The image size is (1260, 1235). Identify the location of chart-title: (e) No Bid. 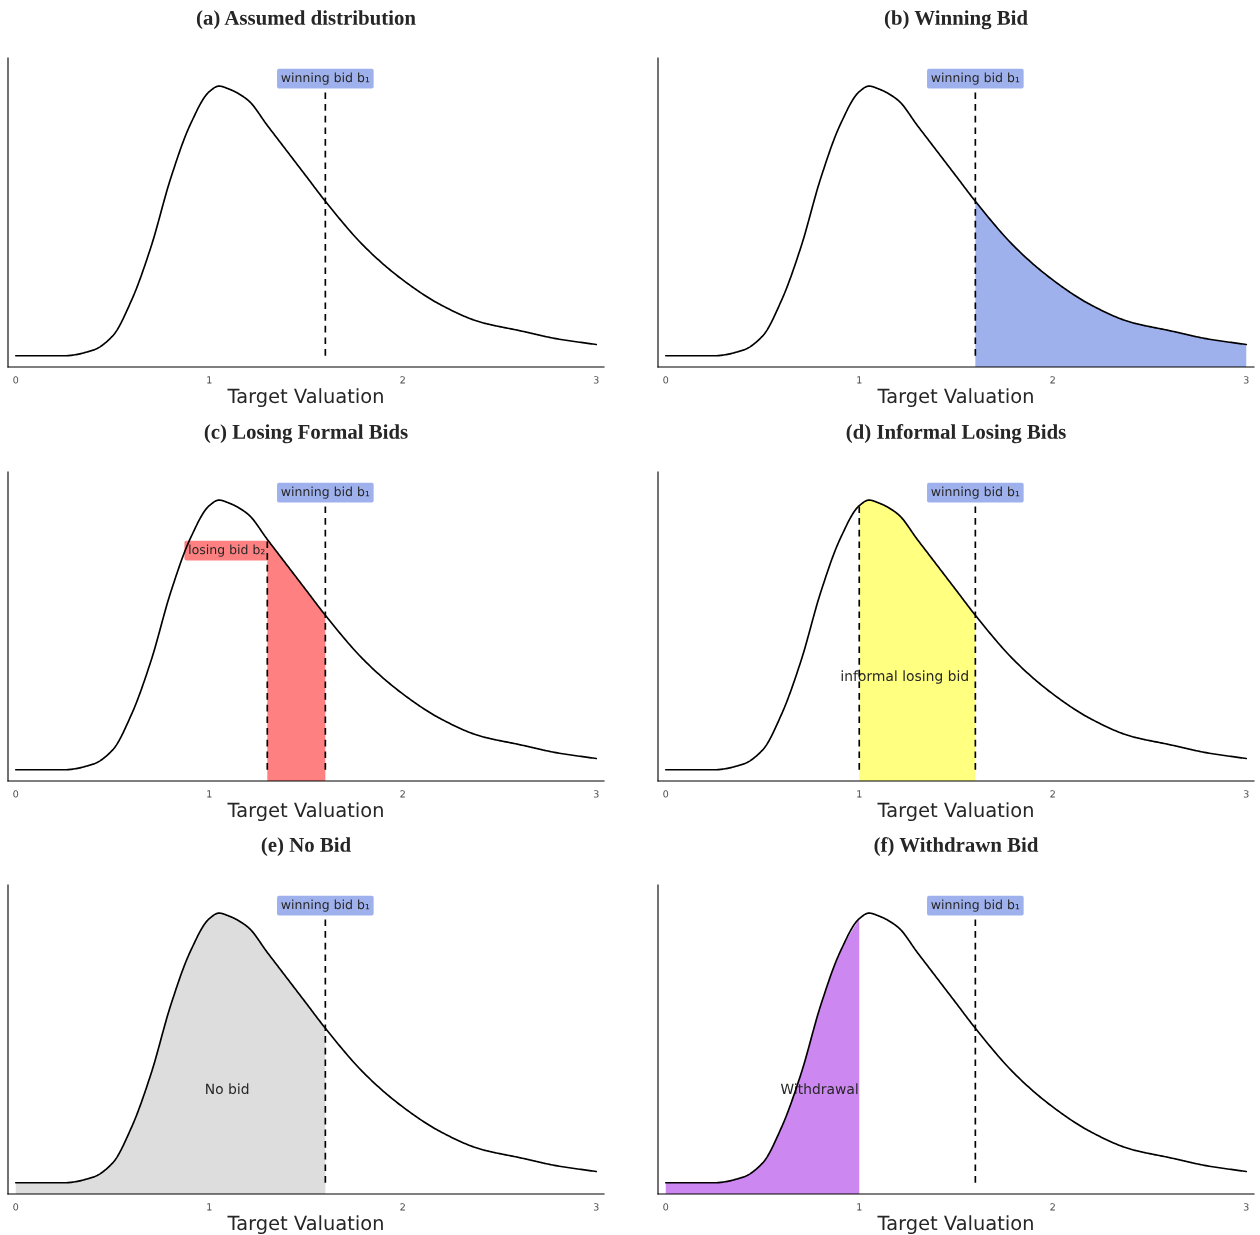
(306, 847).